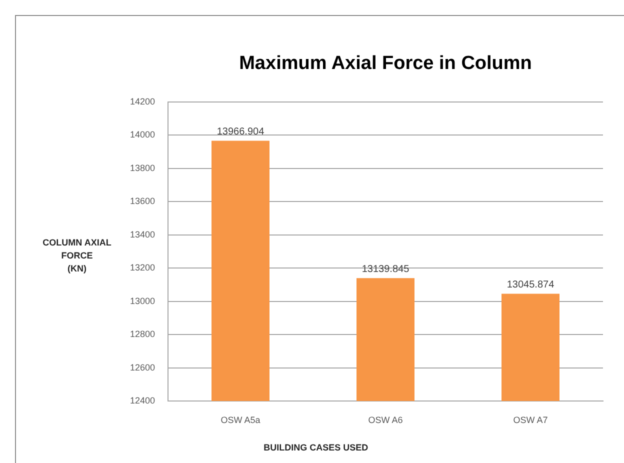 The width and height of the screenshot is (624, 463). Describe the element at coordinates (142, 201) in the screenshot. I see `y-tick-label: 13600` at that location.